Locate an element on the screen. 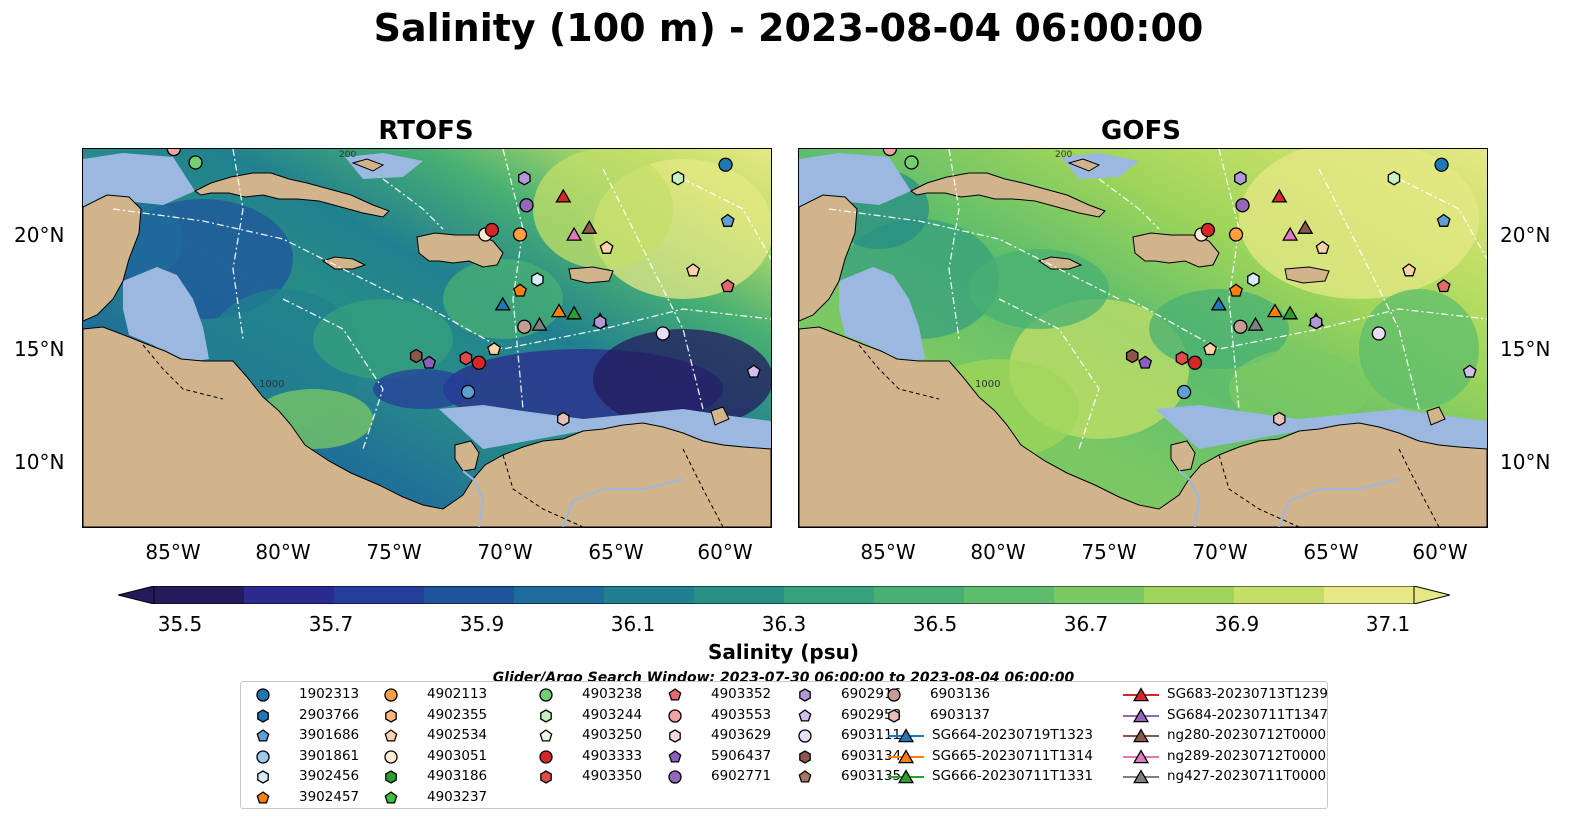 The image size is (1577, 827). legend-label: 4903333 is located at coordinates (612, 755).